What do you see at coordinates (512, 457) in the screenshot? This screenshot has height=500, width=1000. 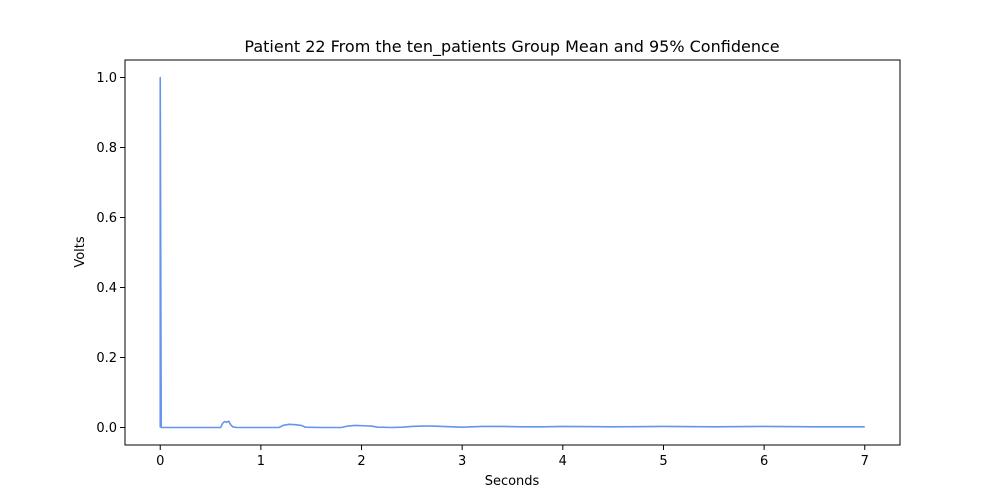 I see `x-axis: 0 1 2 3 4 5 6 7` at bounding box center [512, 457].